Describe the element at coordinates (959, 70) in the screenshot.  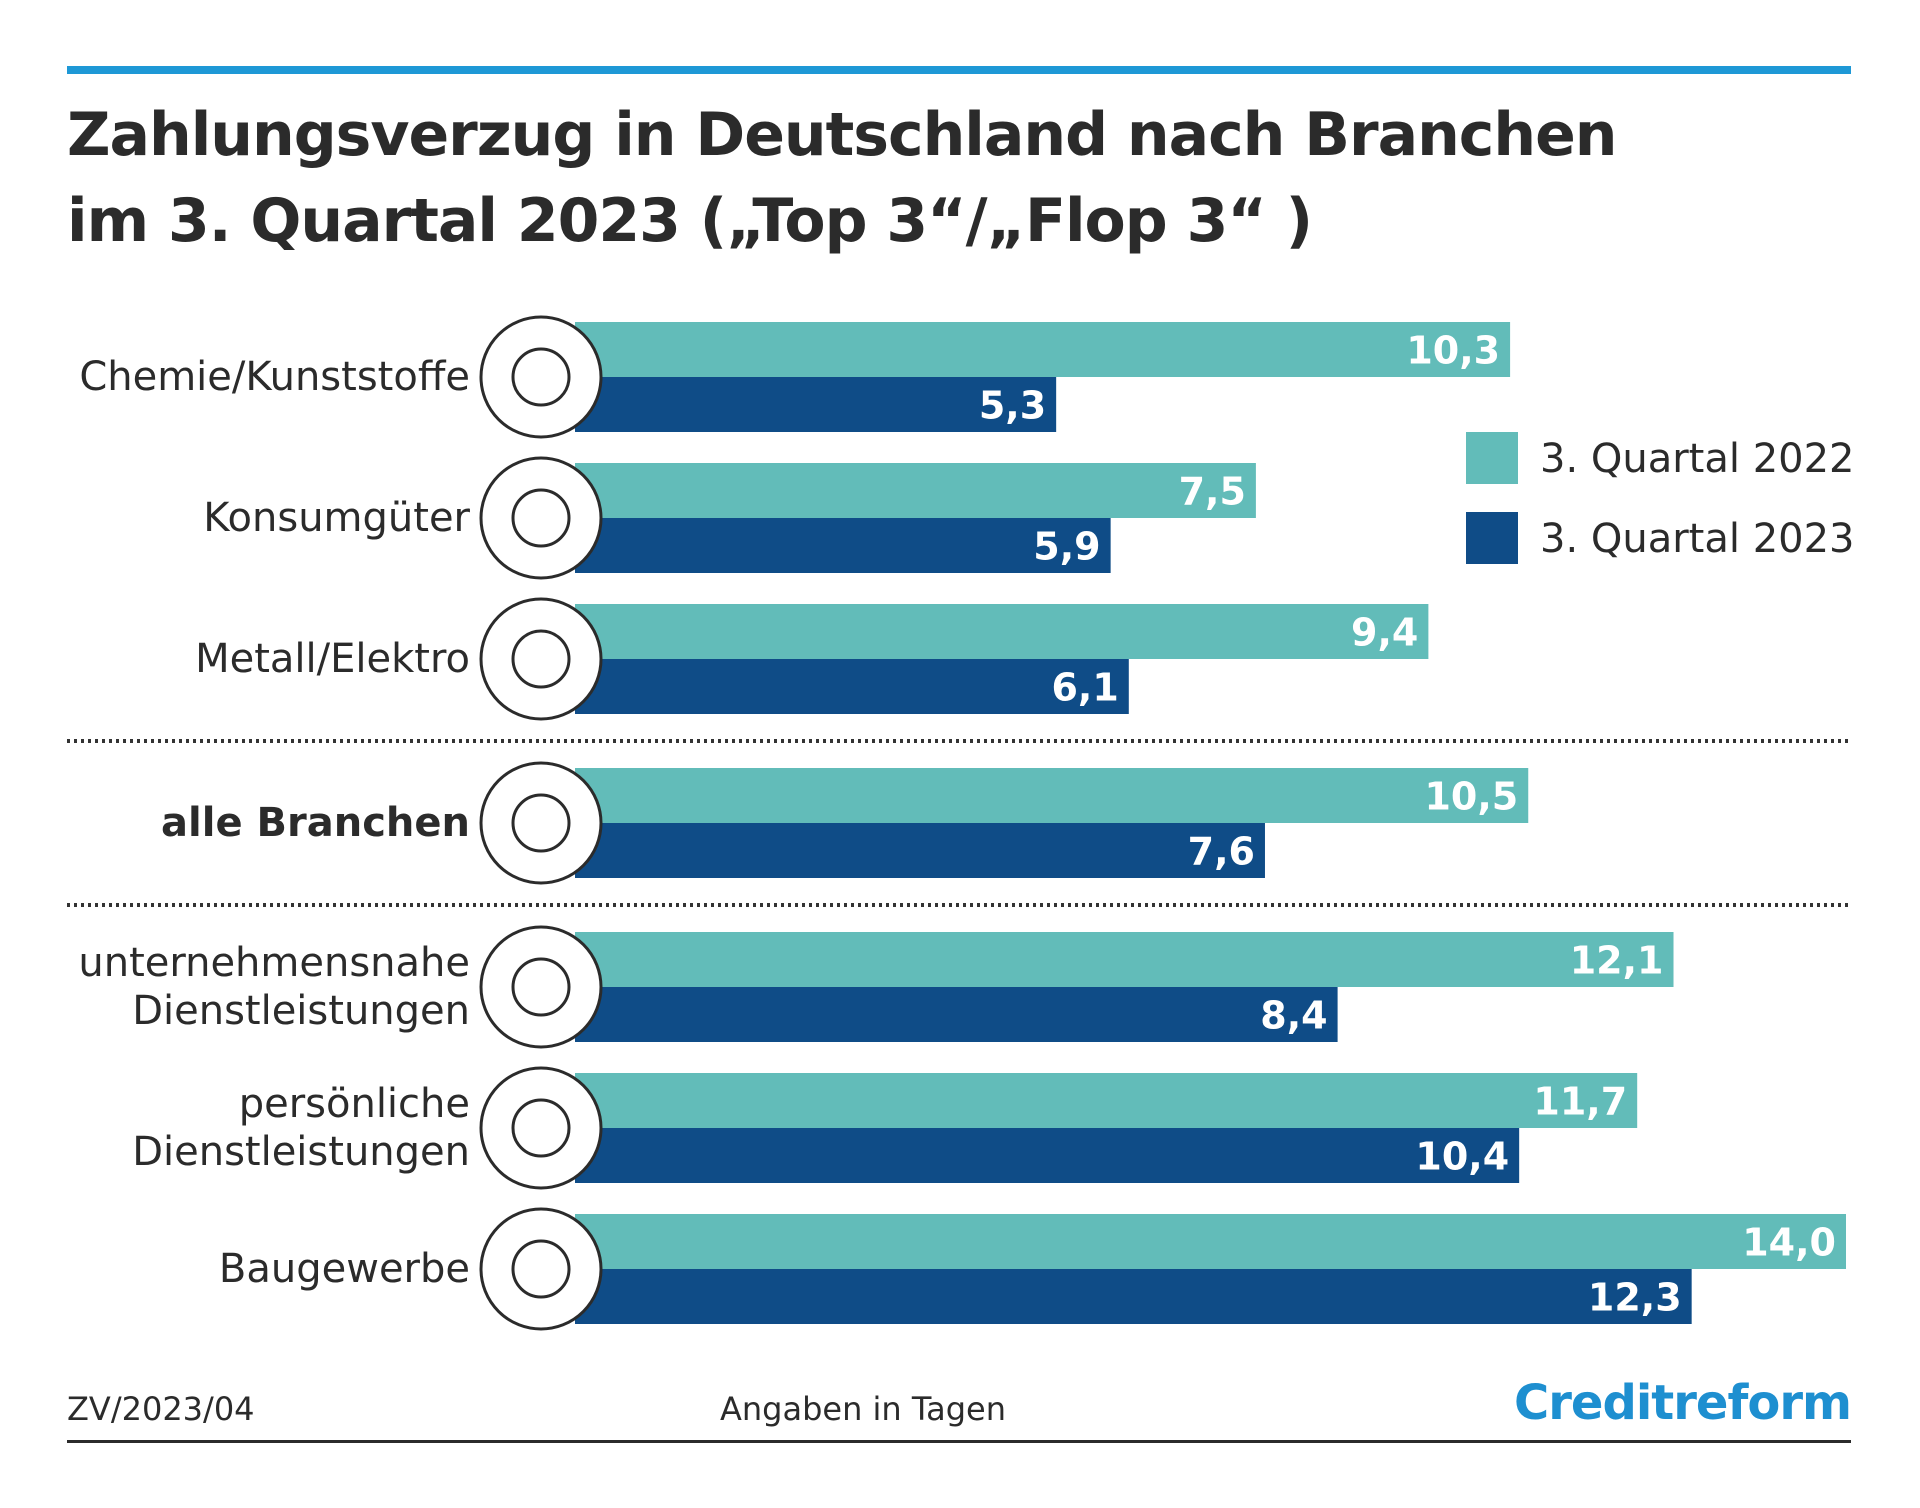
I see `top-rule` at that location.